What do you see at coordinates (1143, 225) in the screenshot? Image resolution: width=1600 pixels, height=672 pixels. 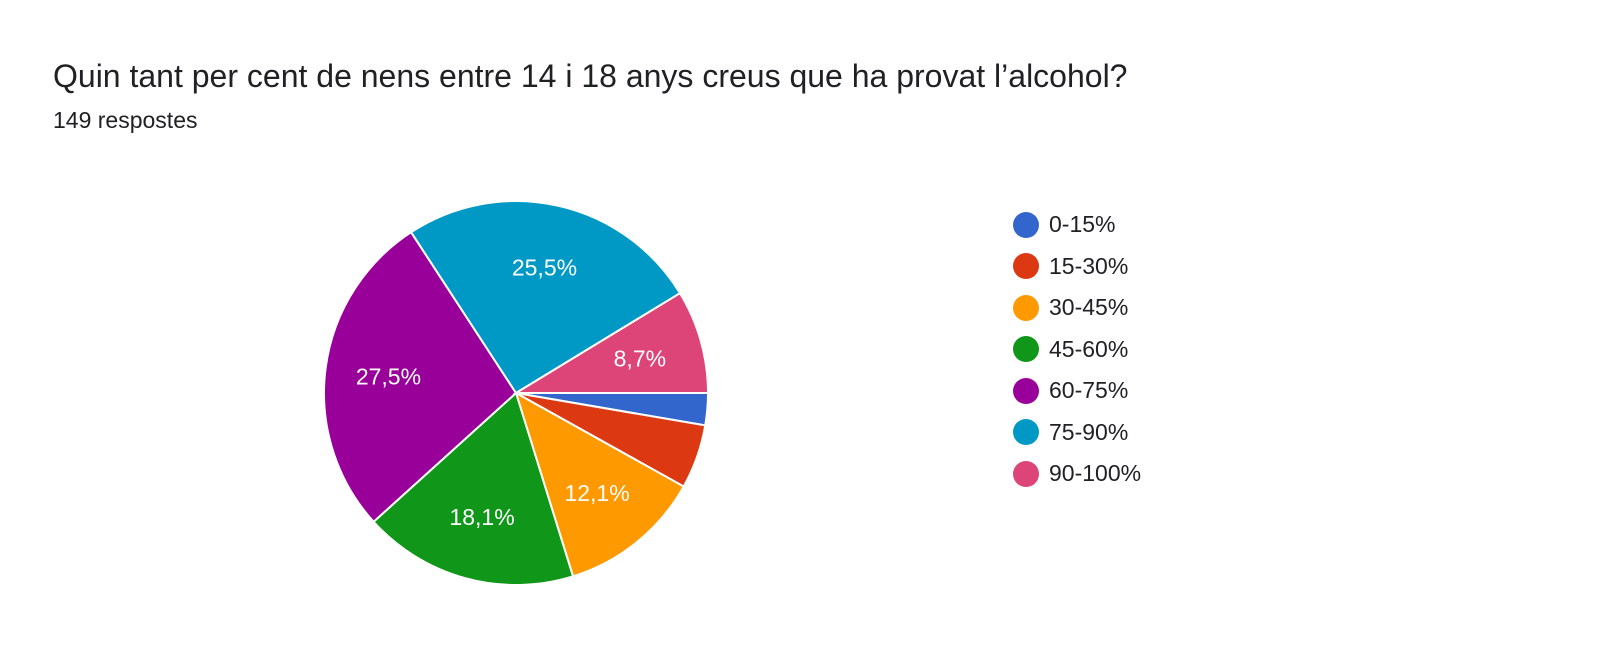 I see `legend-item: 0-15%` at bounding box center [1143, 225].